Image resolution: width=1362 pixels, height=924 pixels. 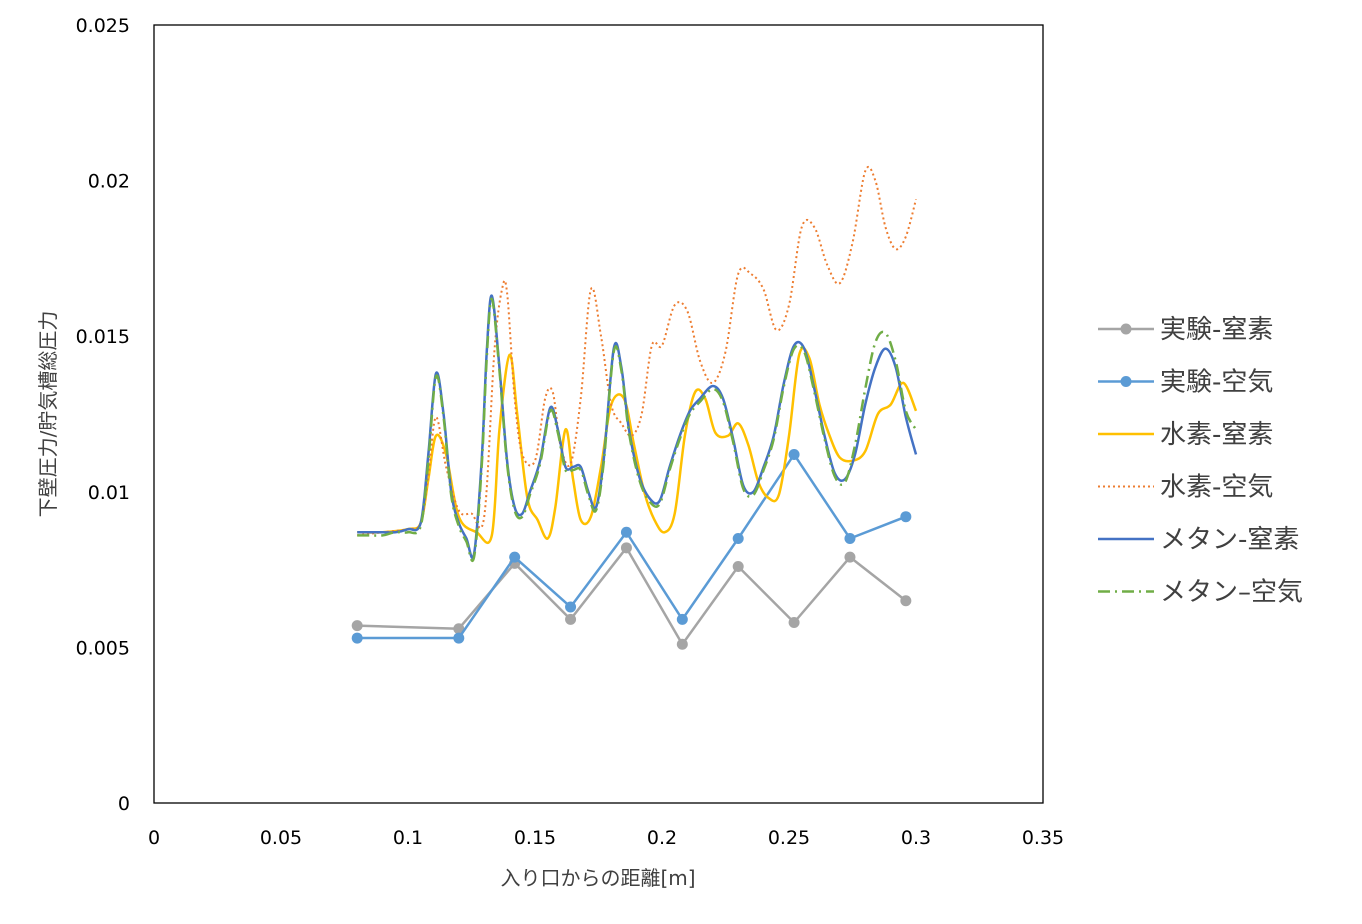 I want to click on legend-entry: 実験-窒素, so click(x=1185, y=330).